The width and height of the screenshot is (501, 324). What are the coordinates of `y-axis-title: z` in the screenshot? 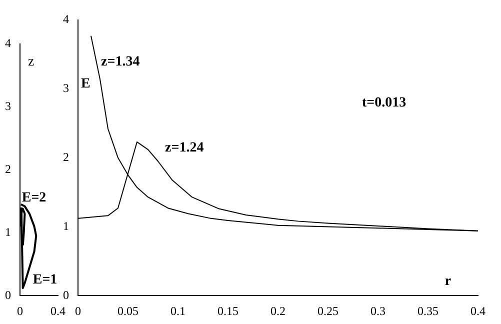 It's located at (31, 62).